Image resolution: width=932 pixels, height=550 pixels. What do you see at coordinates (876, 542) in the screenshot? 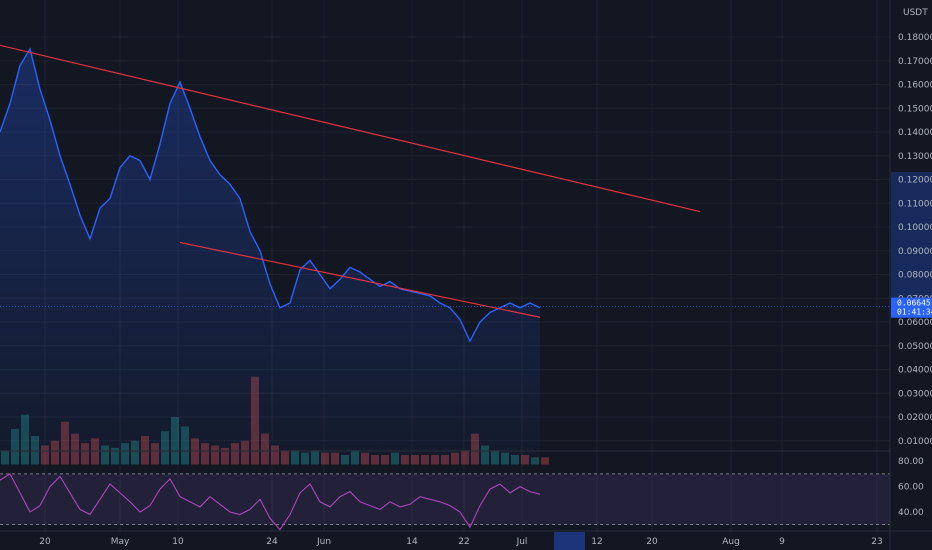
I see `time-tick-label: 23` at bounding box center [876, 542].